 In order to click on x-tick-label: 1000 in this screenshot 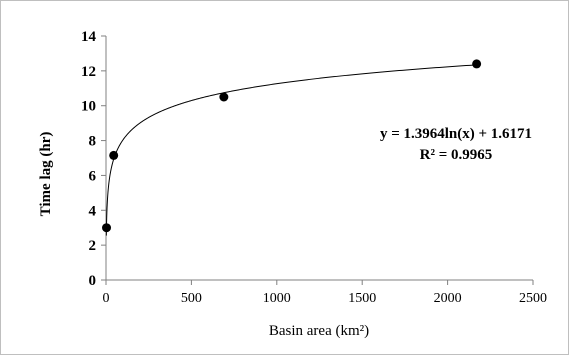, I will do `click(277, 298)`.